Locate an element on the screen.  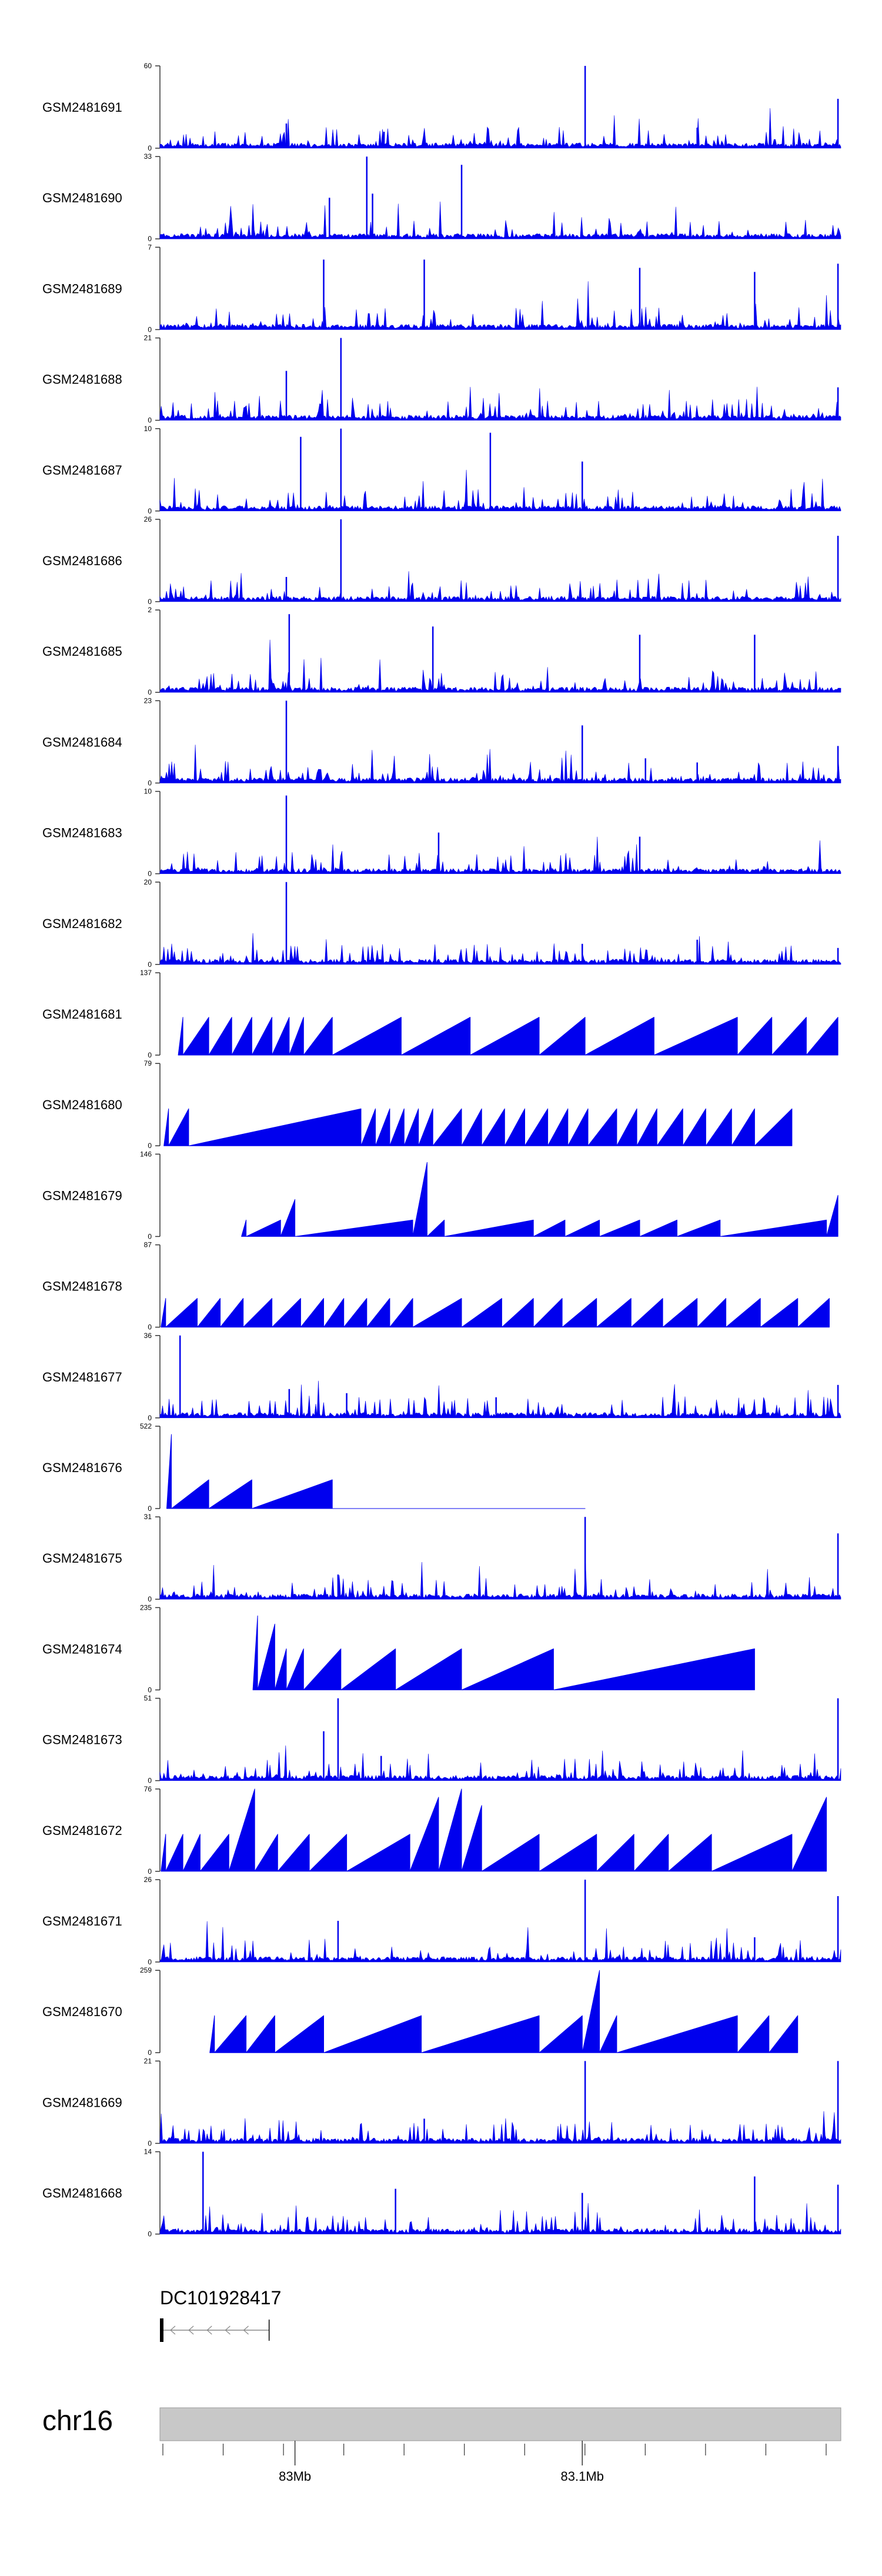
y-max-label: 23 is located at coordinates (148, 700).